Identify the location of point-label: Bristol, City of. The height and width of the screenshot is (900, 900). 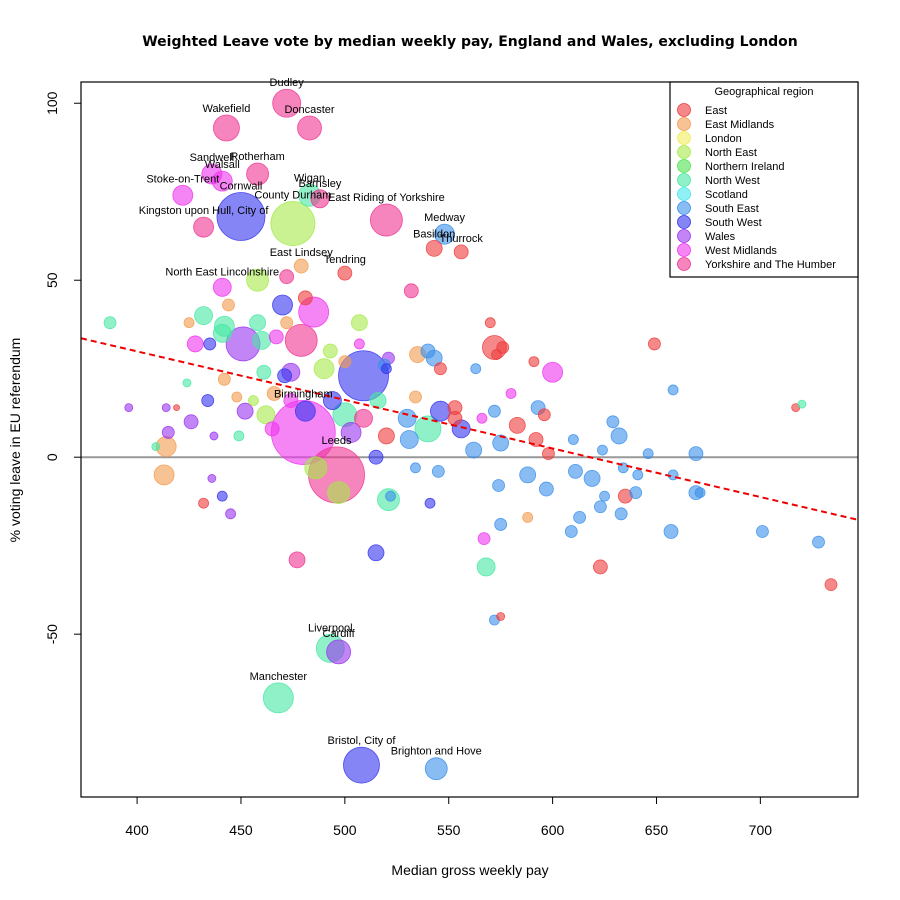
(362, 741).